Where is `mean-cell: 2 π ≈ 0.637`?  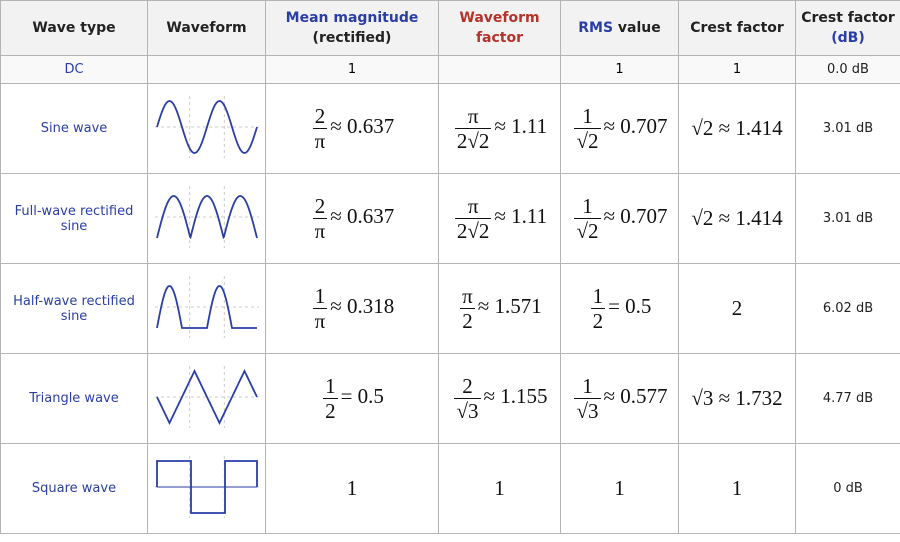
mean-cell: 2 π ≈ 0.637 is located at coordinates (352, 128).